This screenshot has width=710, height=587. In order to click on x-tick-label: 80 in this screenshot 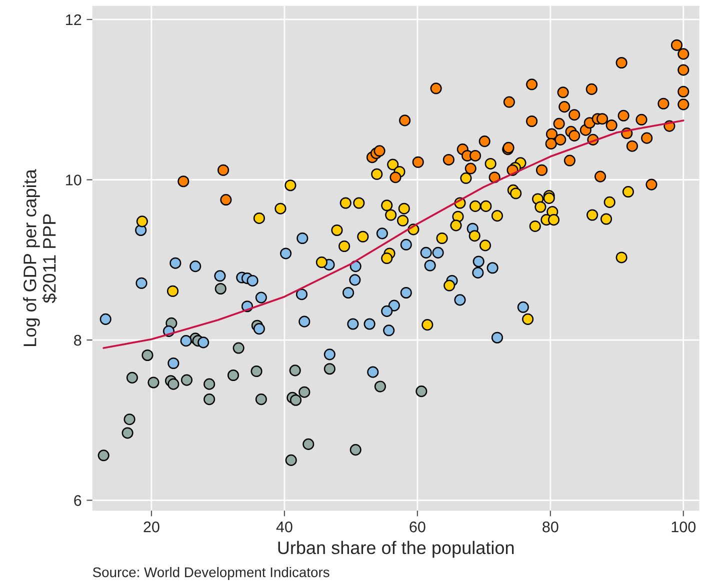, I will do `click(550, 527)`.